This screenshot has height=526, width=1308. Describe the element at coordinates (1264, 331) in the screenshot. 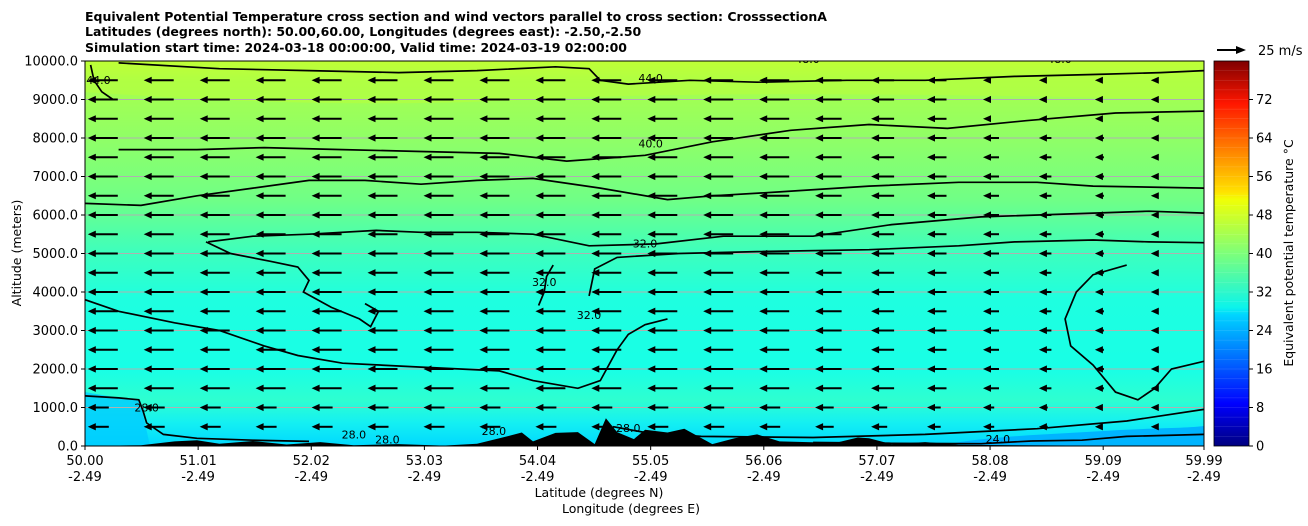

I see `colorbar-tick-label: 24` at that location.